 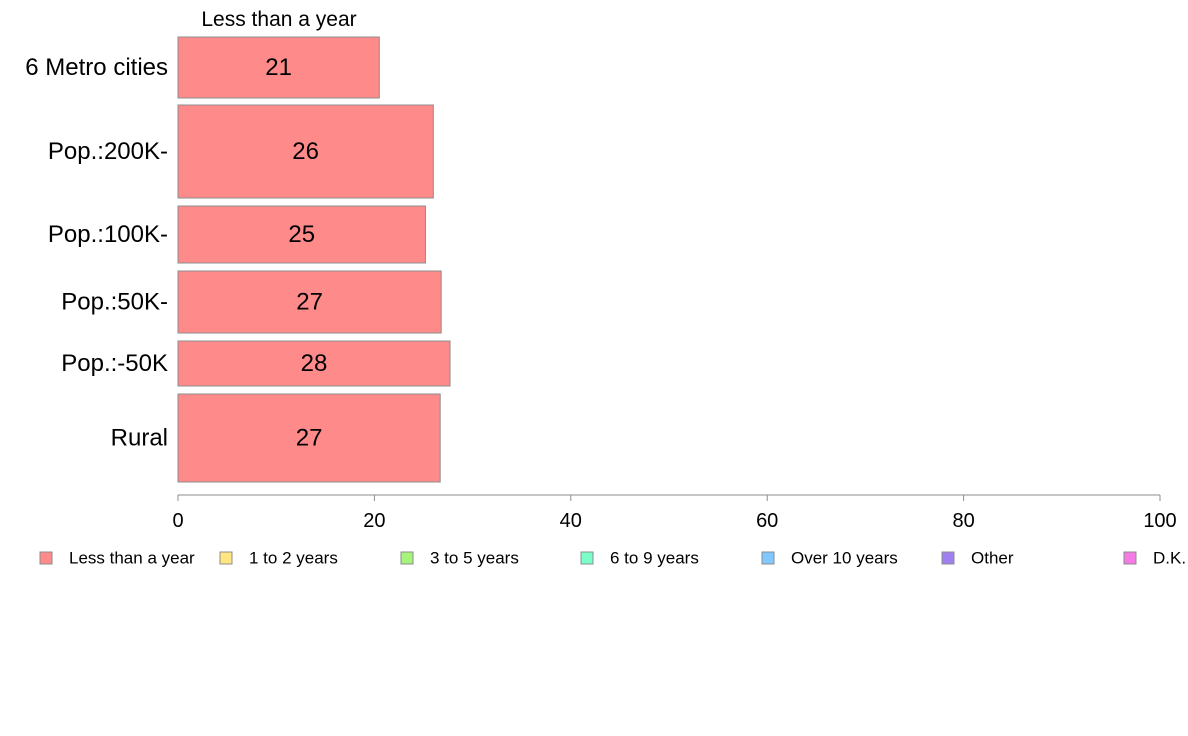 What do you see at coordinates (96, 67) in the screenshot?
I see `category-label: 6 Metro cities` at bounding box center [96, 67].